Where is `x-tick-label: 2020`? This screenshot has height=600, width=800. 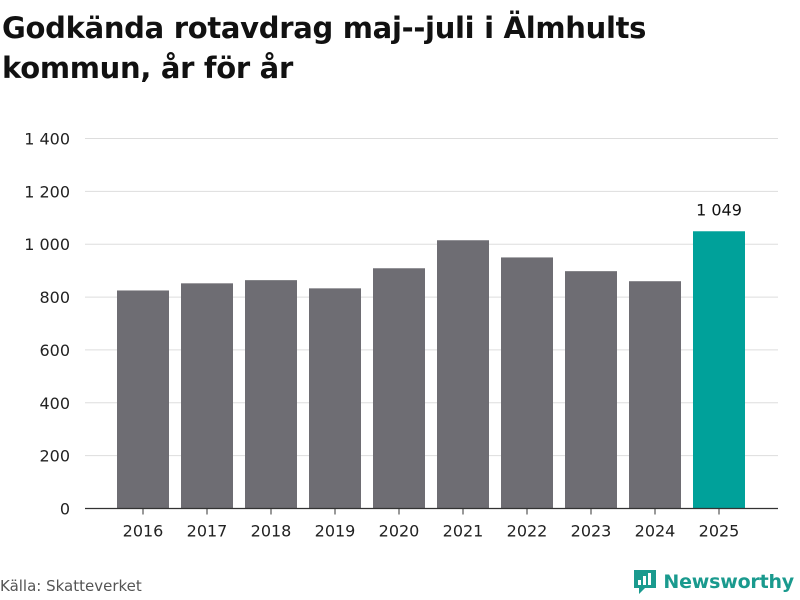
x-tick-label: 2020 is located at coordinates (399, 531).